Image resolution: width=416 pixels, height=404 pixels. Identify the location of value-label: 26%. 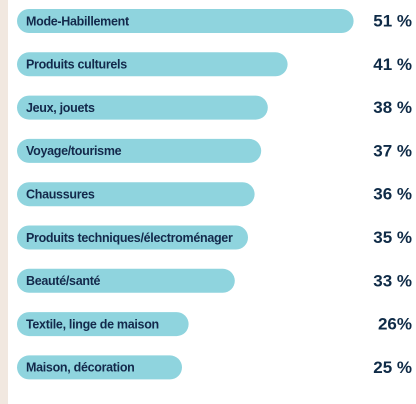
(395, 324).